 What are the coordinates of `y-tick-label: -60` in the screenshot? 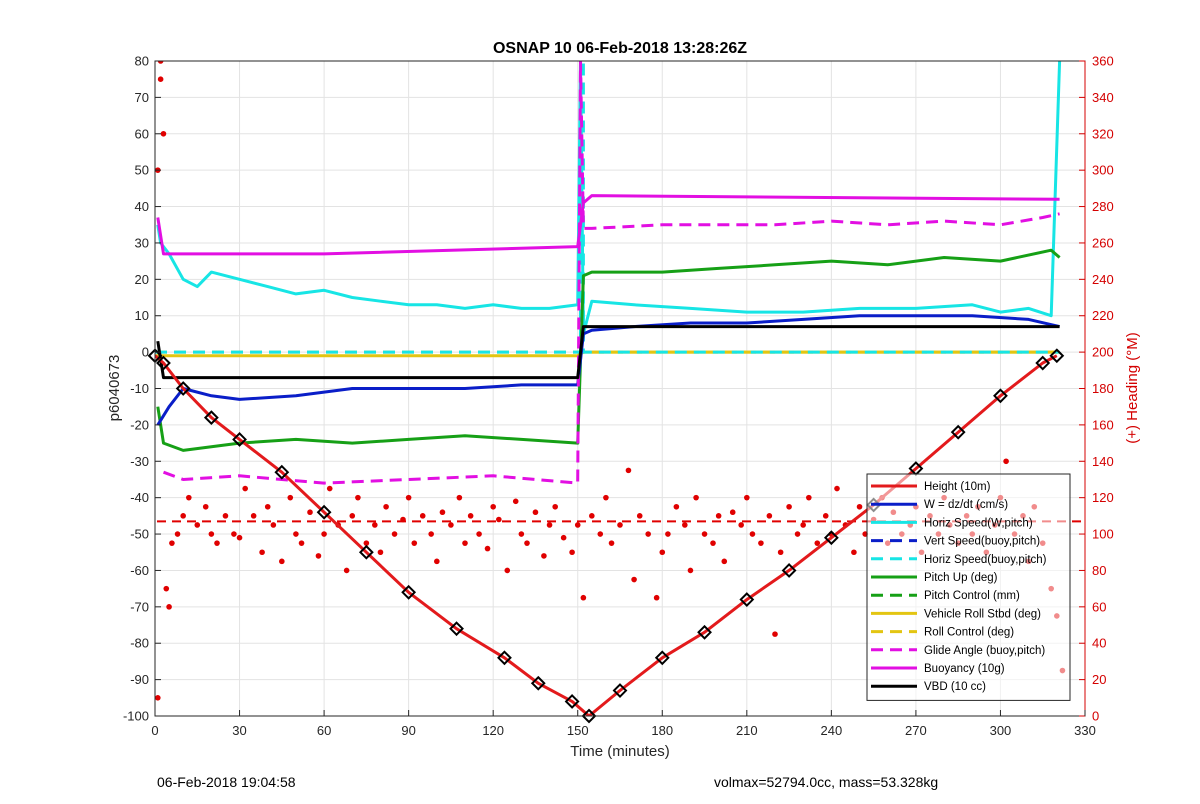 It's located at (139, 570).